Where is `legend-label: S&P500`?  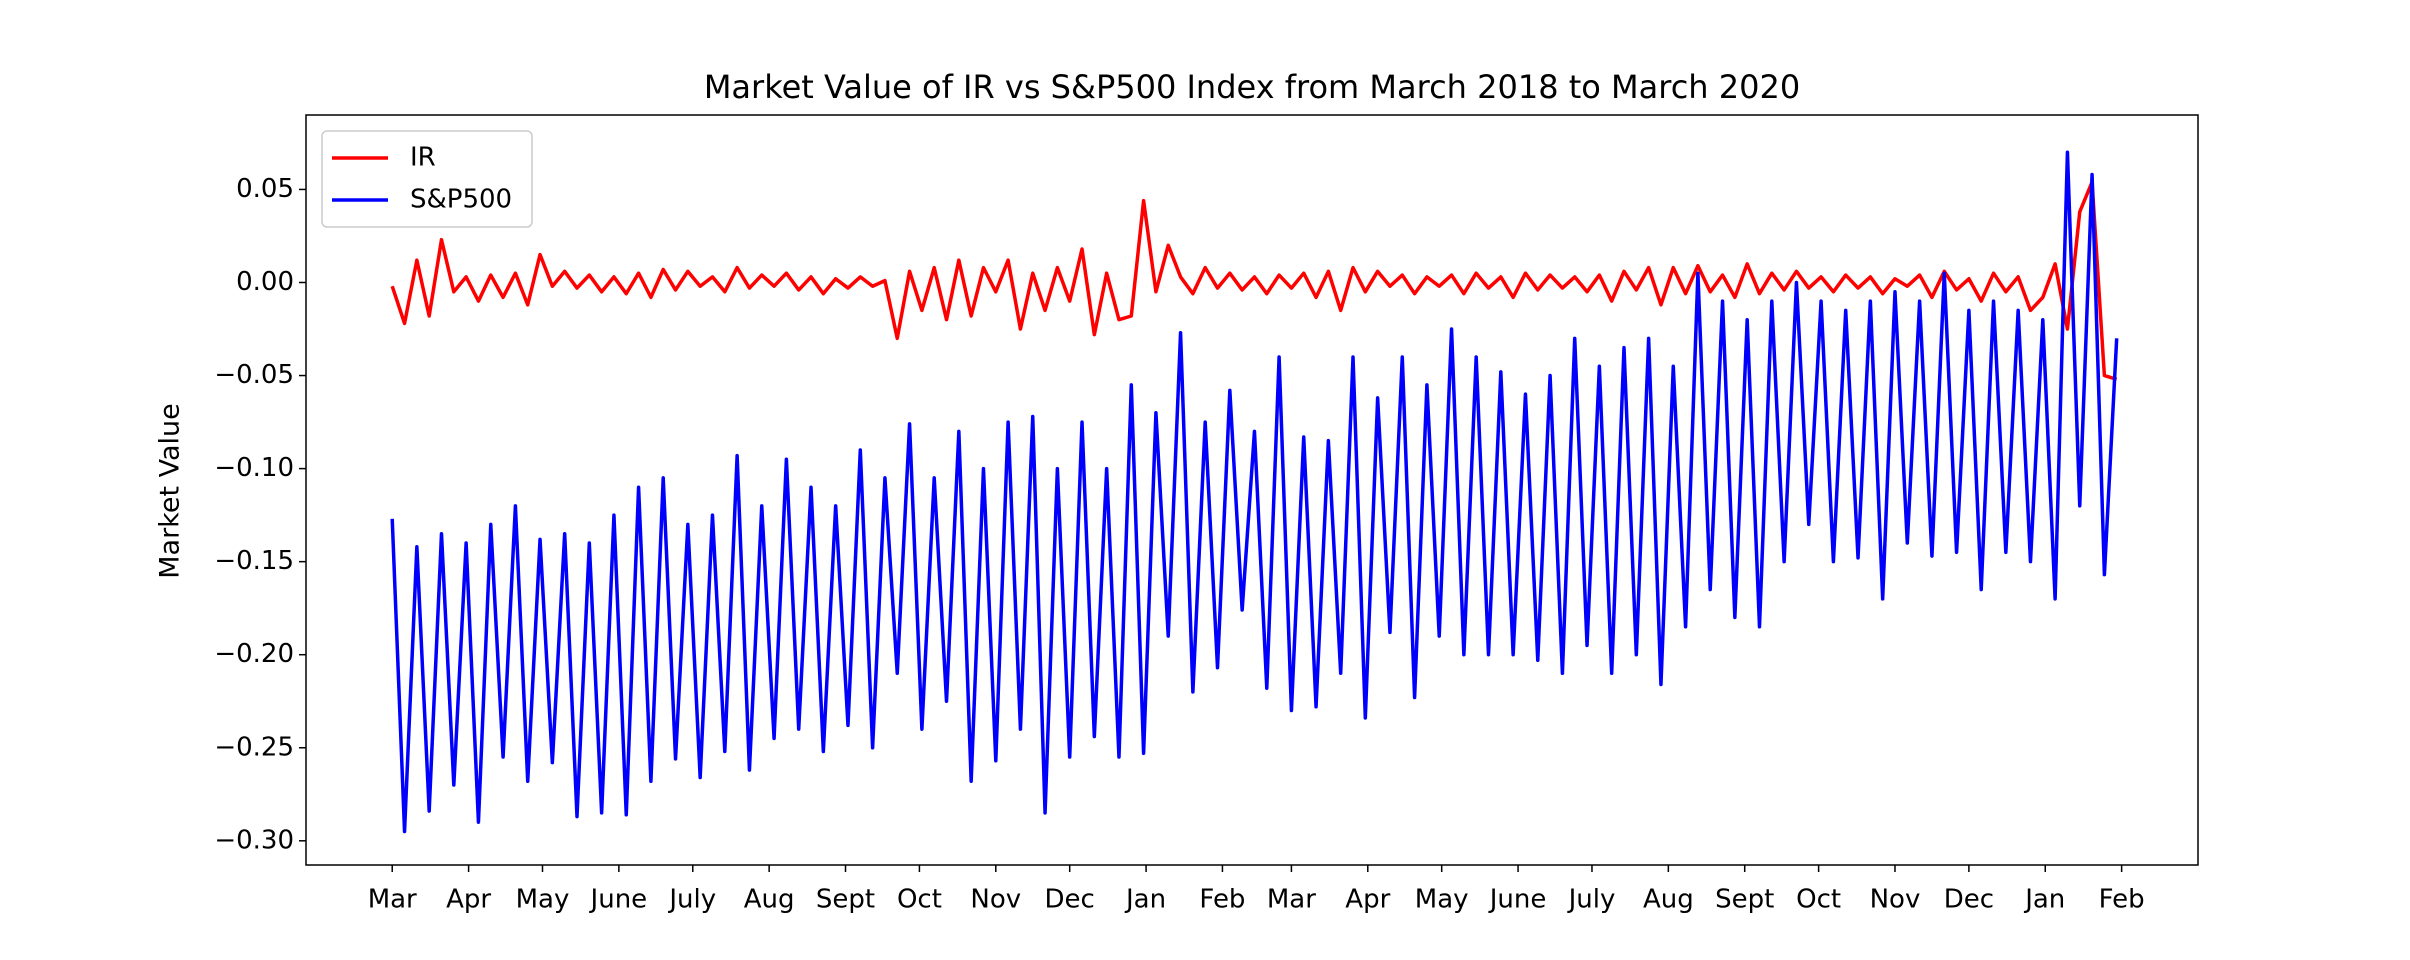
legend-label: S&P500 is located at coordinates (461, 200).